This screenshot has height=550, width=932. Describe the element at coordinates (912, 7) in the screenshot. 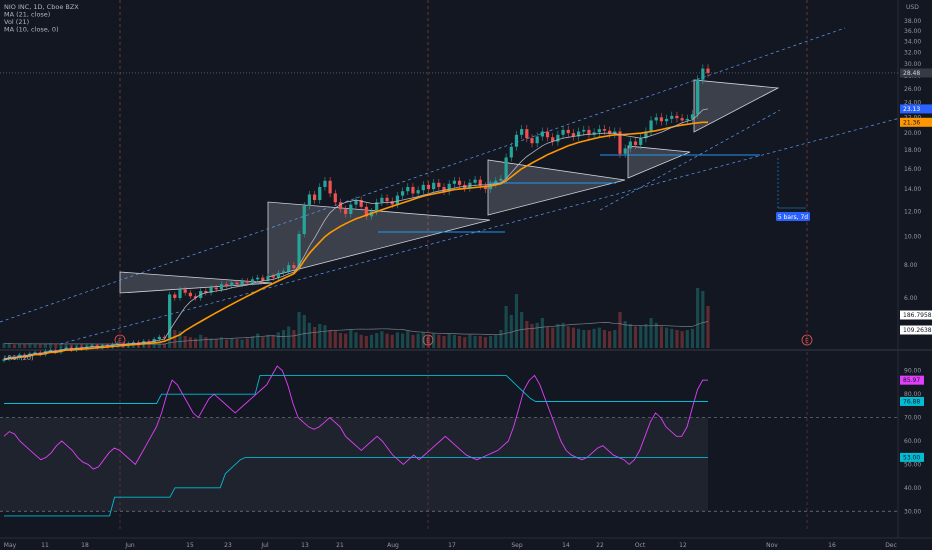

I see `currency-label: USD` at that location.